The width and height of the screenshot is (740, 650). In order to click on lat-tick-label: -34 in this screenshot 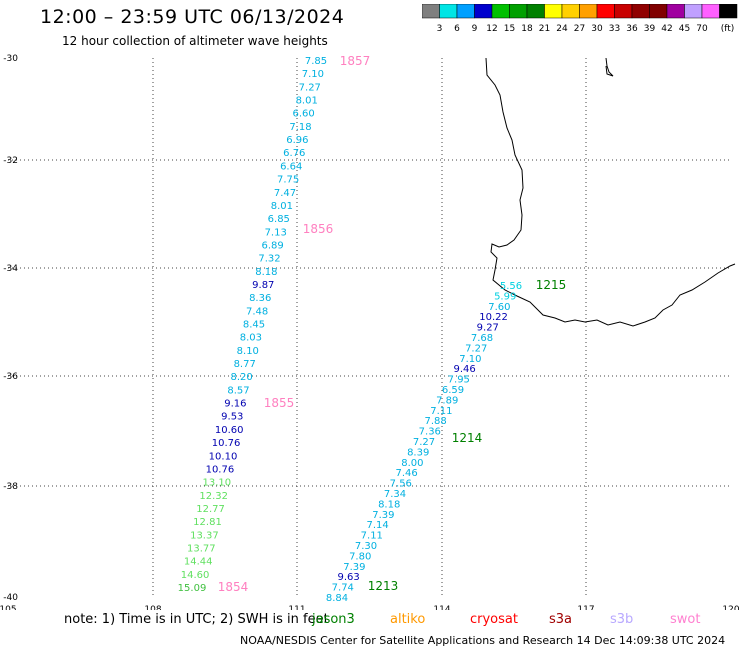, I will do `click(10, 269)`.